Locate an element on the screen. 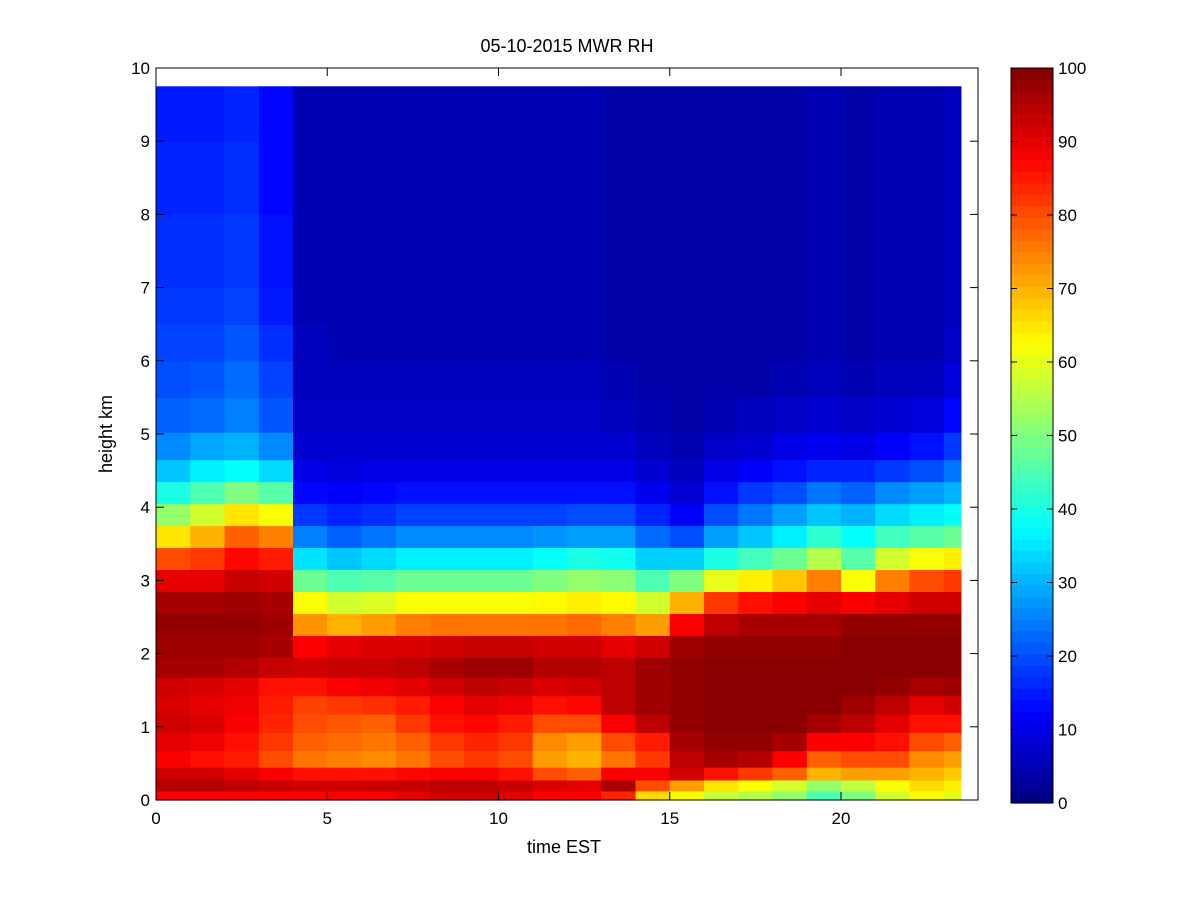  y-tick-label: 4 is located at coordinates (145, 507).